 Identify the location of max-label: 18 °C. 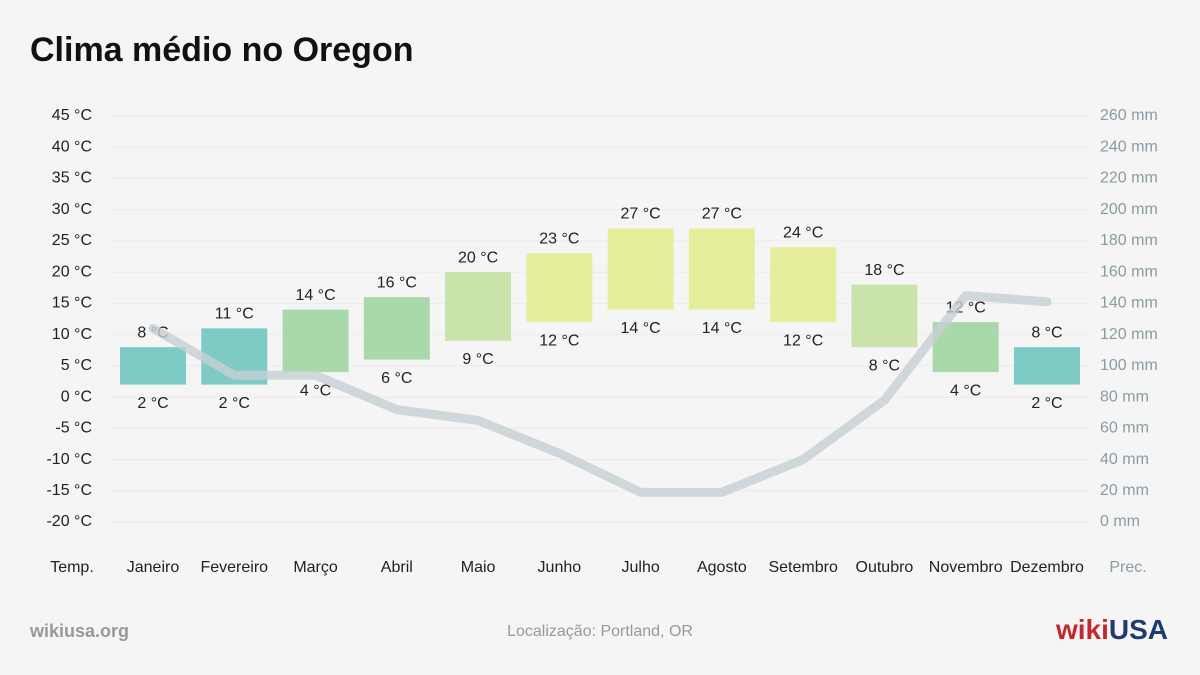
(884, 270).